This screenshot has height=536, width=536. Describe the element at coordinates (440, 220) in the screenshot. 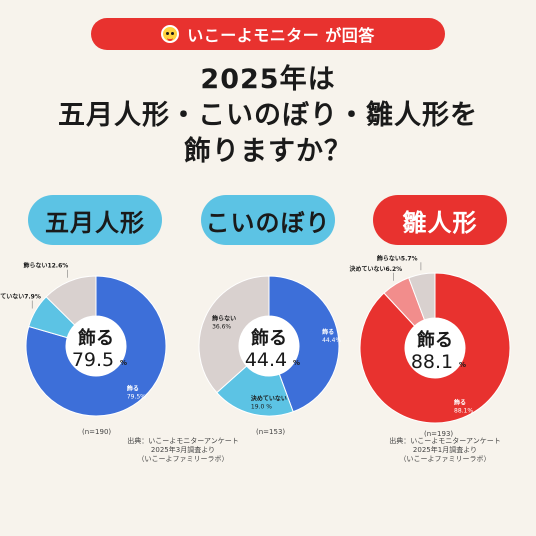

I see `chart-title-hina-ningyo: 雛人形` at that location.